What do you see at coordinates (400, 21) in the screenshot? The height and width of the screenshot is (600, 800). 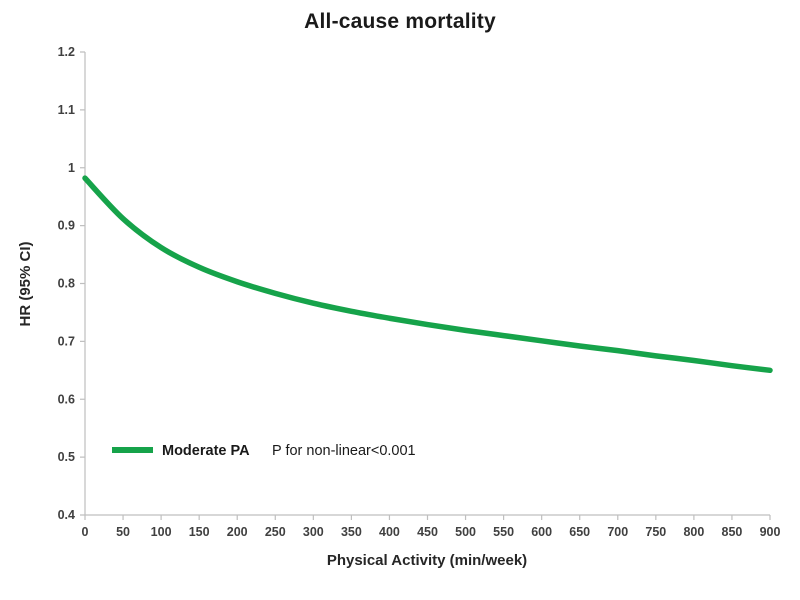 I see `chart-title: All-cause mortality` at bounding box center [400, 21].